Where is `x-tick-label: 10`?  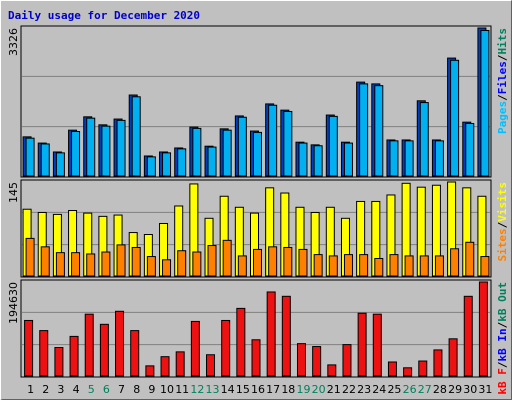
x-tick-label: 10 is located at coordinates (167, 389).